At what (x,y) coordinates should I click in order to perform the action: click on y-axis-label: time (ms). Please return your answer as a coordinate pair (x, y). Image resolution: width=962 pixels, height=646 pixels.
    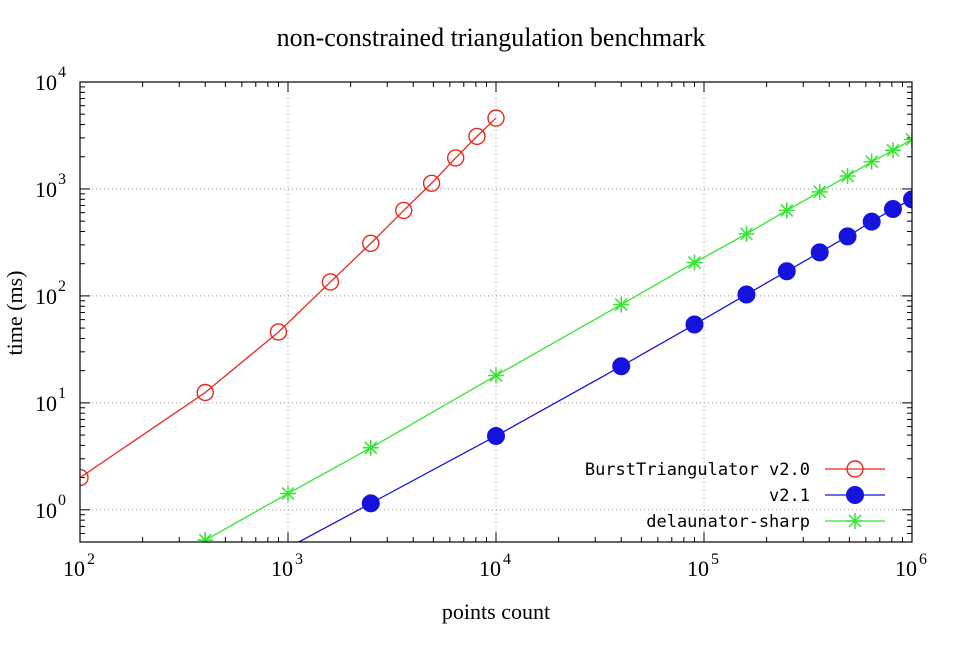
    Looking at the image, I should click on (14, 313).